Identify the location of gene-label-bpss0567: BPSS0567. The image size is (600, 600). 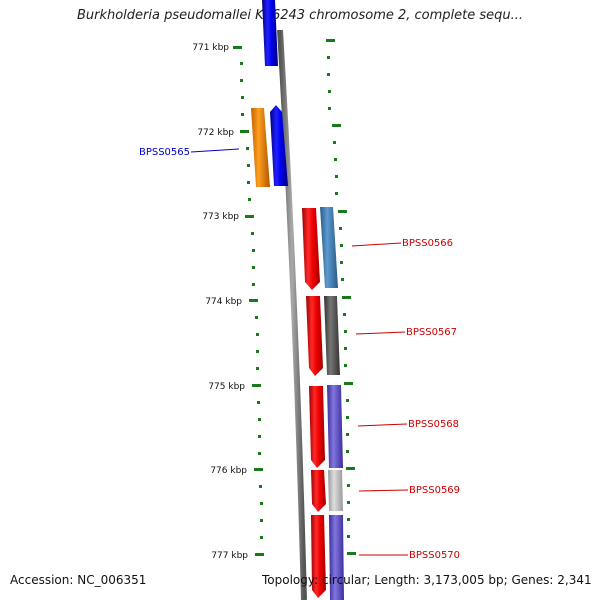
(431, 332).